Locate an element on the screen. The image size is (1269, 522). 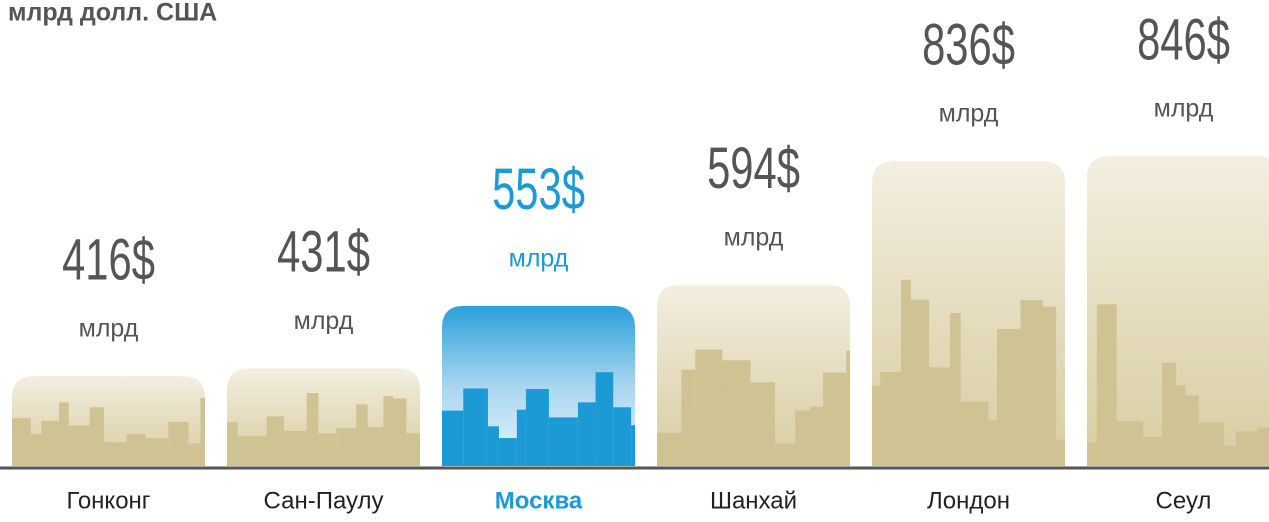
bar is located at coordinates (1178, 311).